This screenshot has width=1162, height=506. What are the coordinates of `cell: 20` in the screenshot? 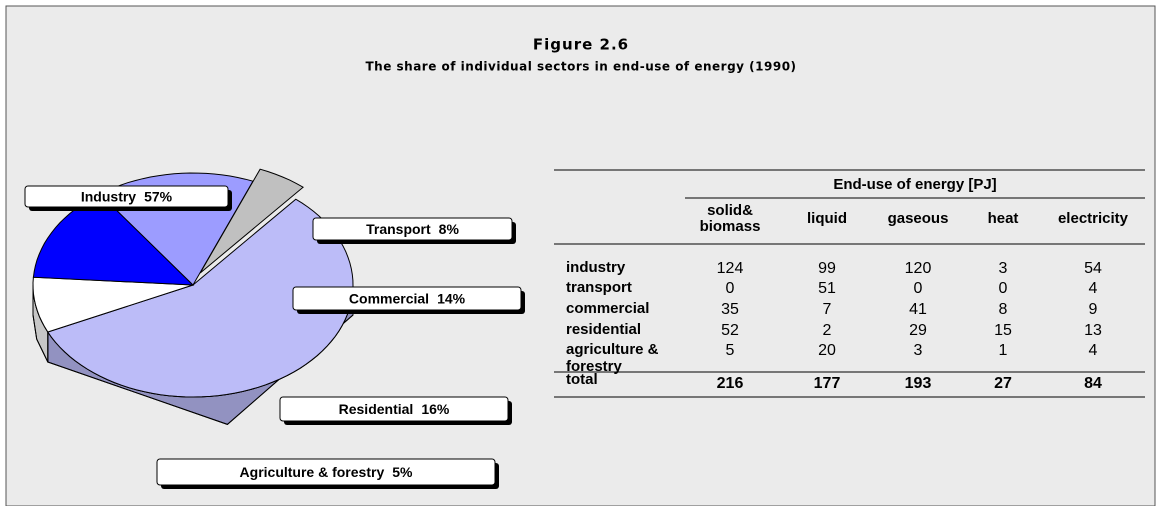 It's located at (827, 350).